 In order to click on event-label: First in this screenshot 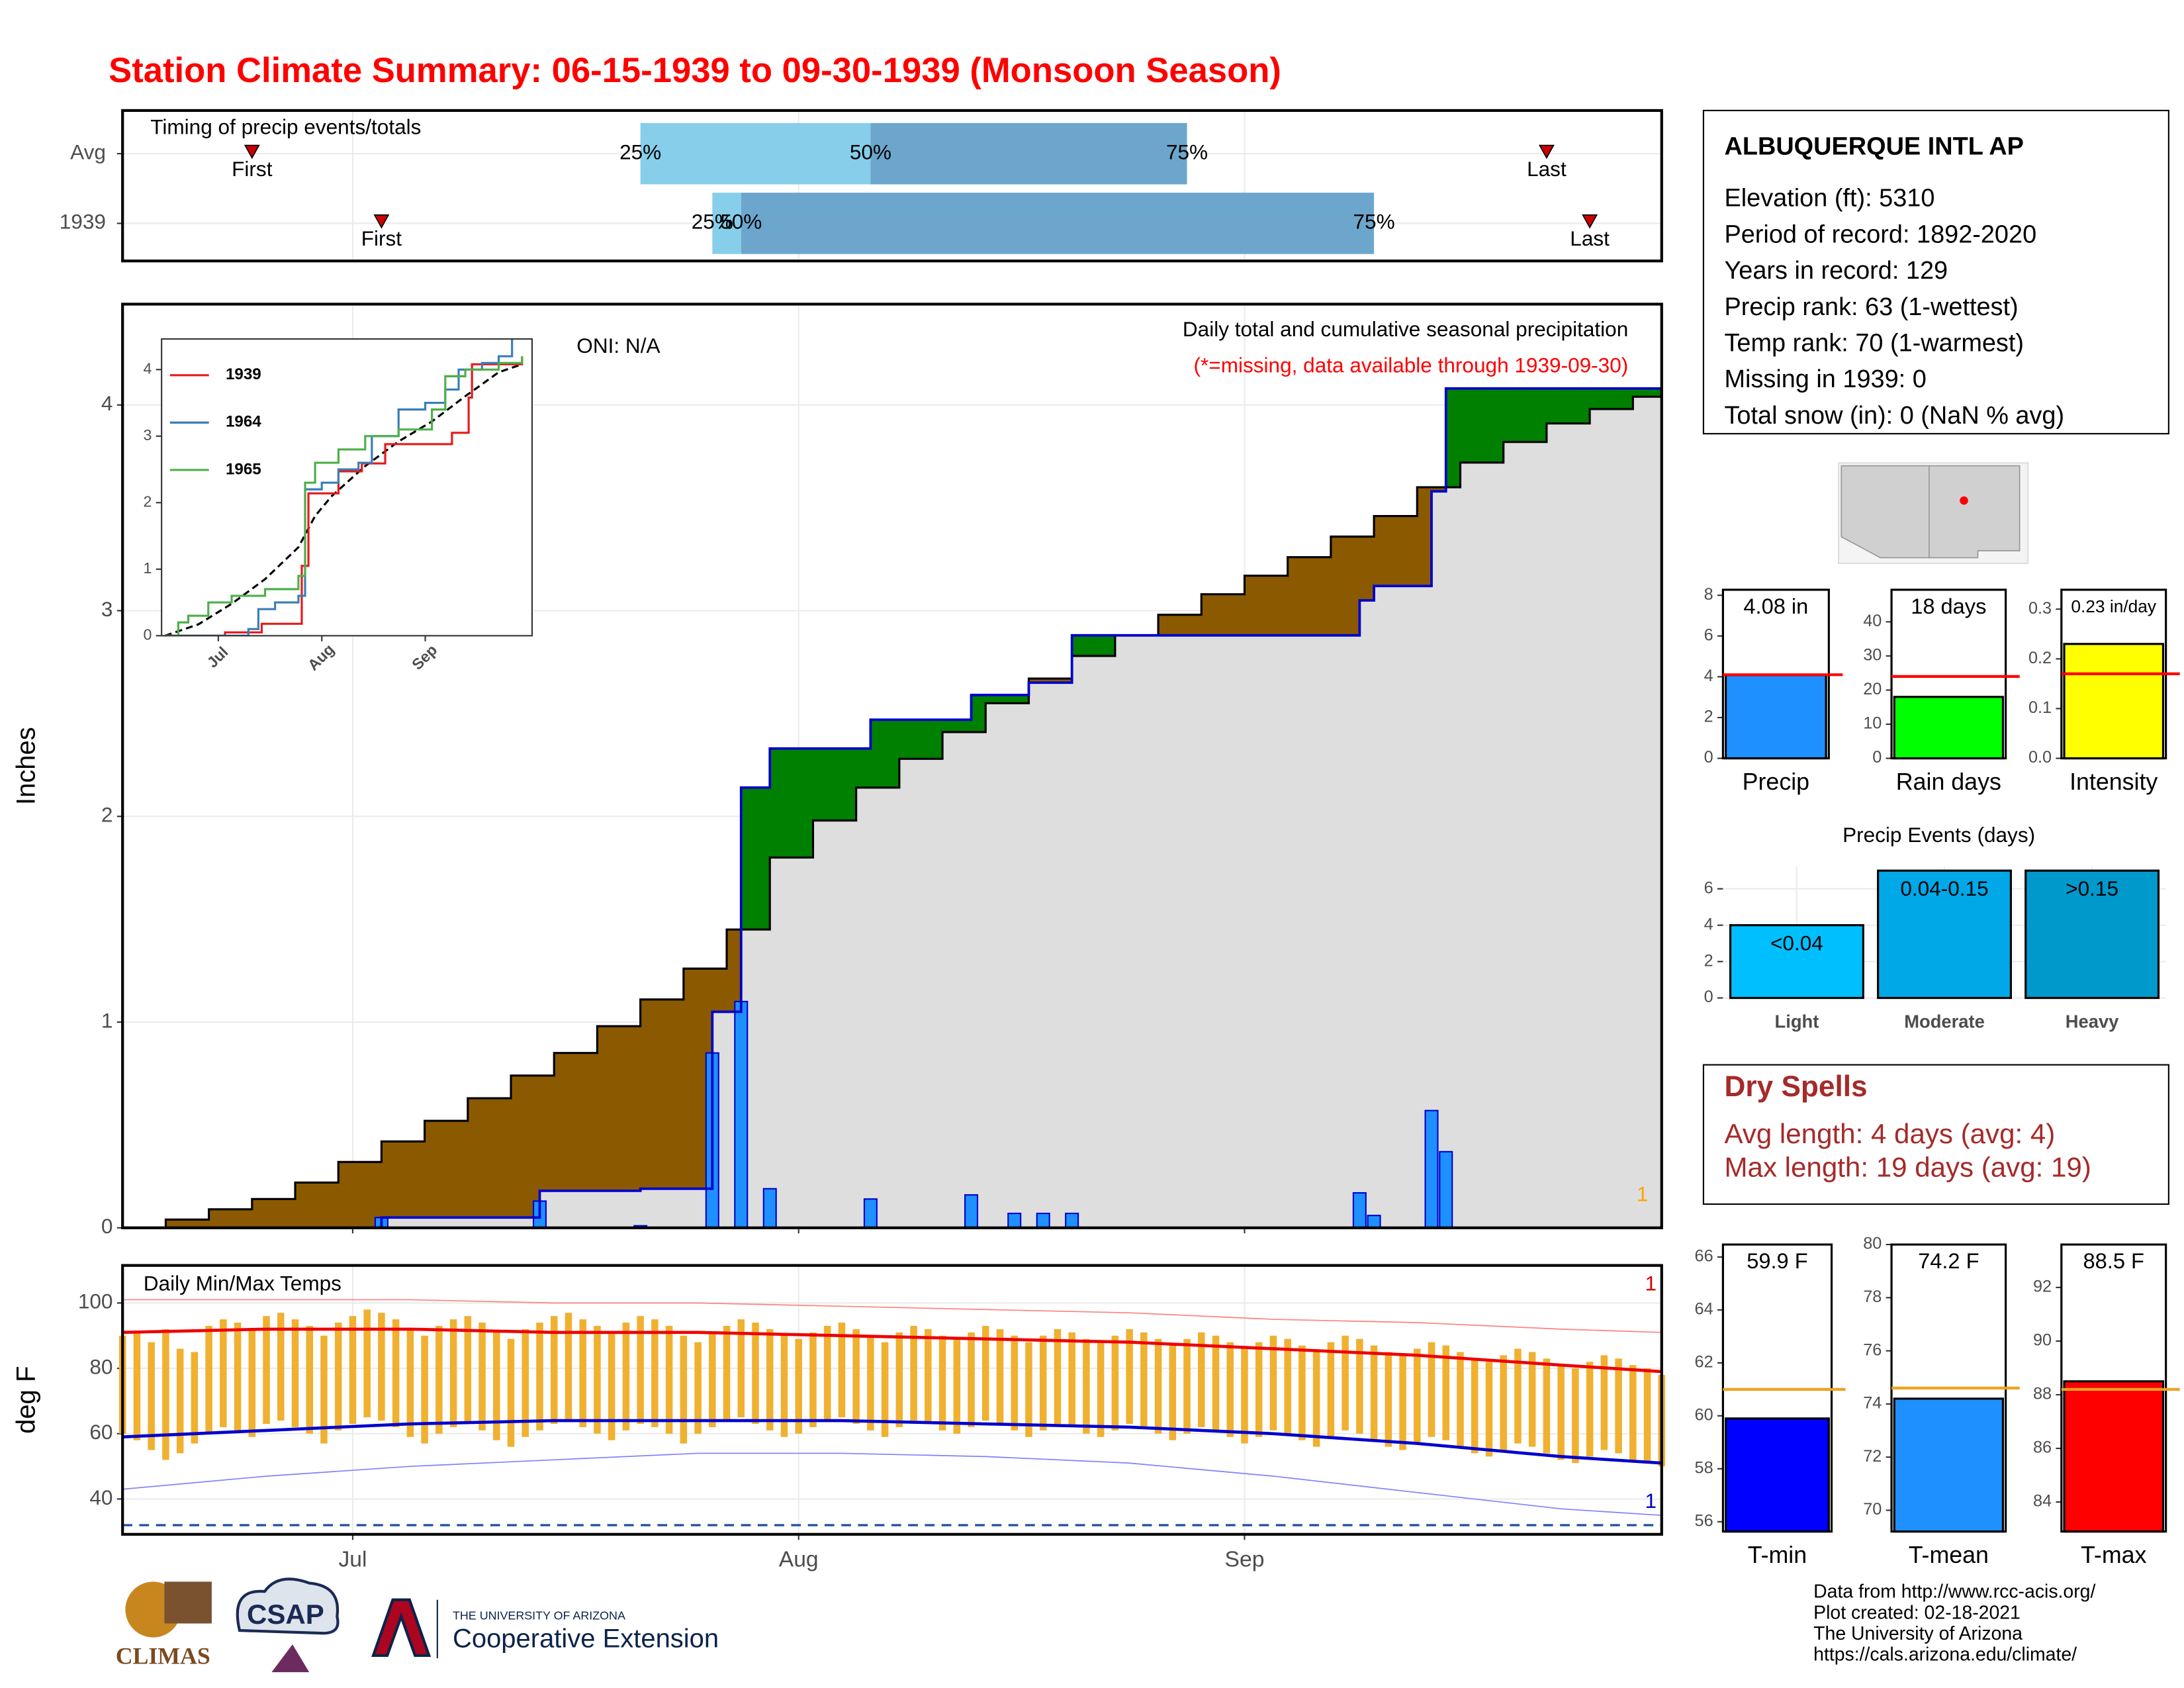, I will do `click(252, 169)`.